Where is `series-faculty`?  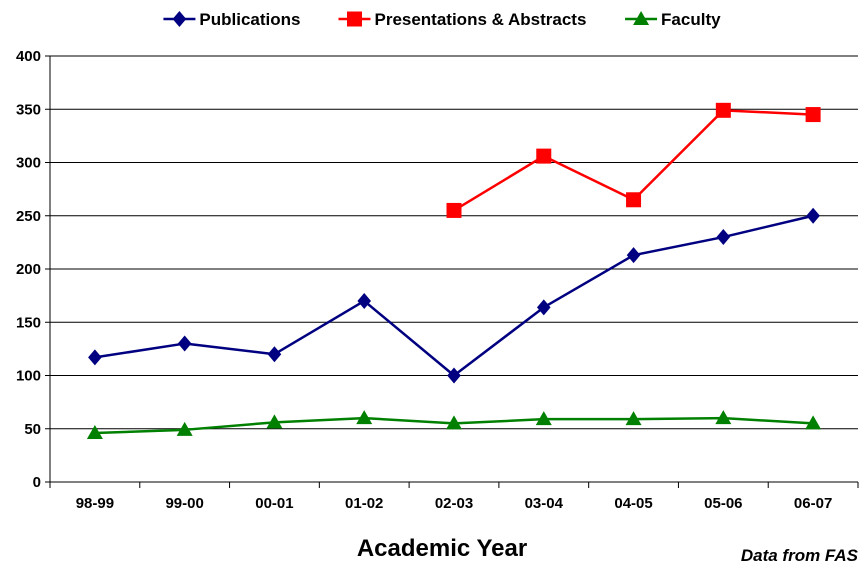
series-faculty is located at coordinates (454, 425).